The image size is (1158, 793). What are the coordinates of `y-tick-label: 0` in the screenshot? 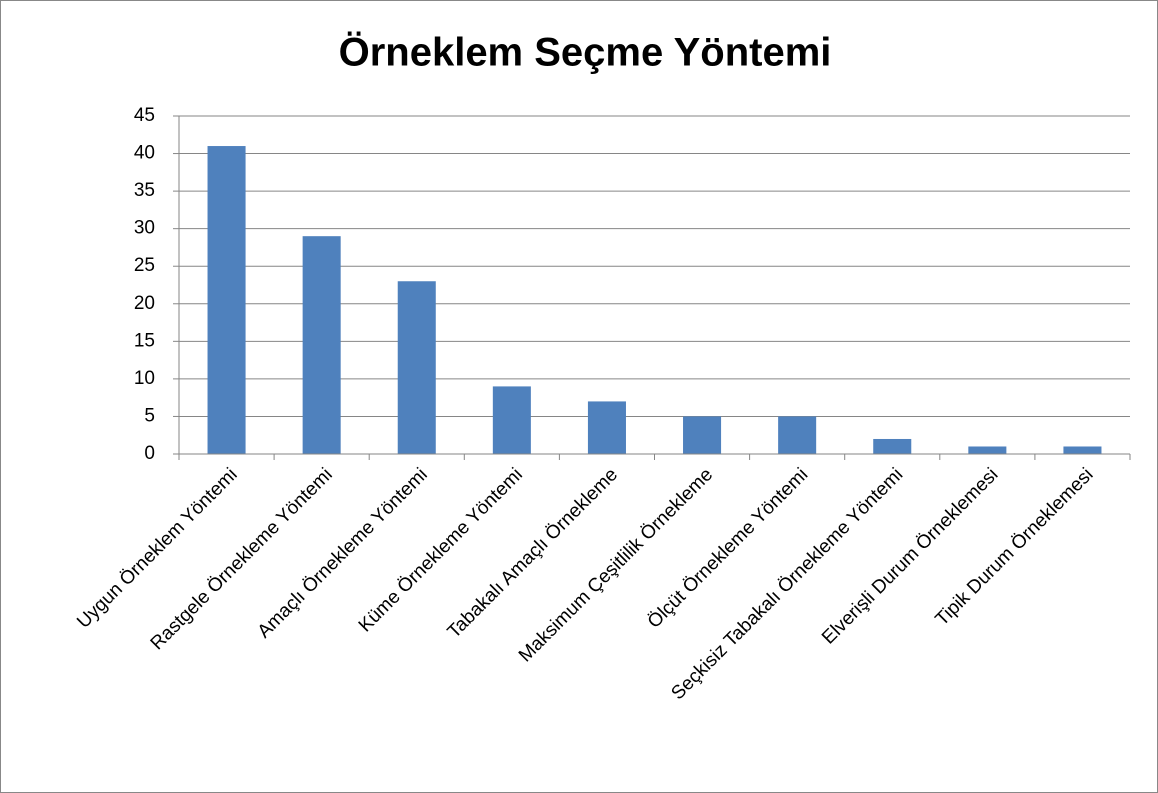 It's located at (149, 453).